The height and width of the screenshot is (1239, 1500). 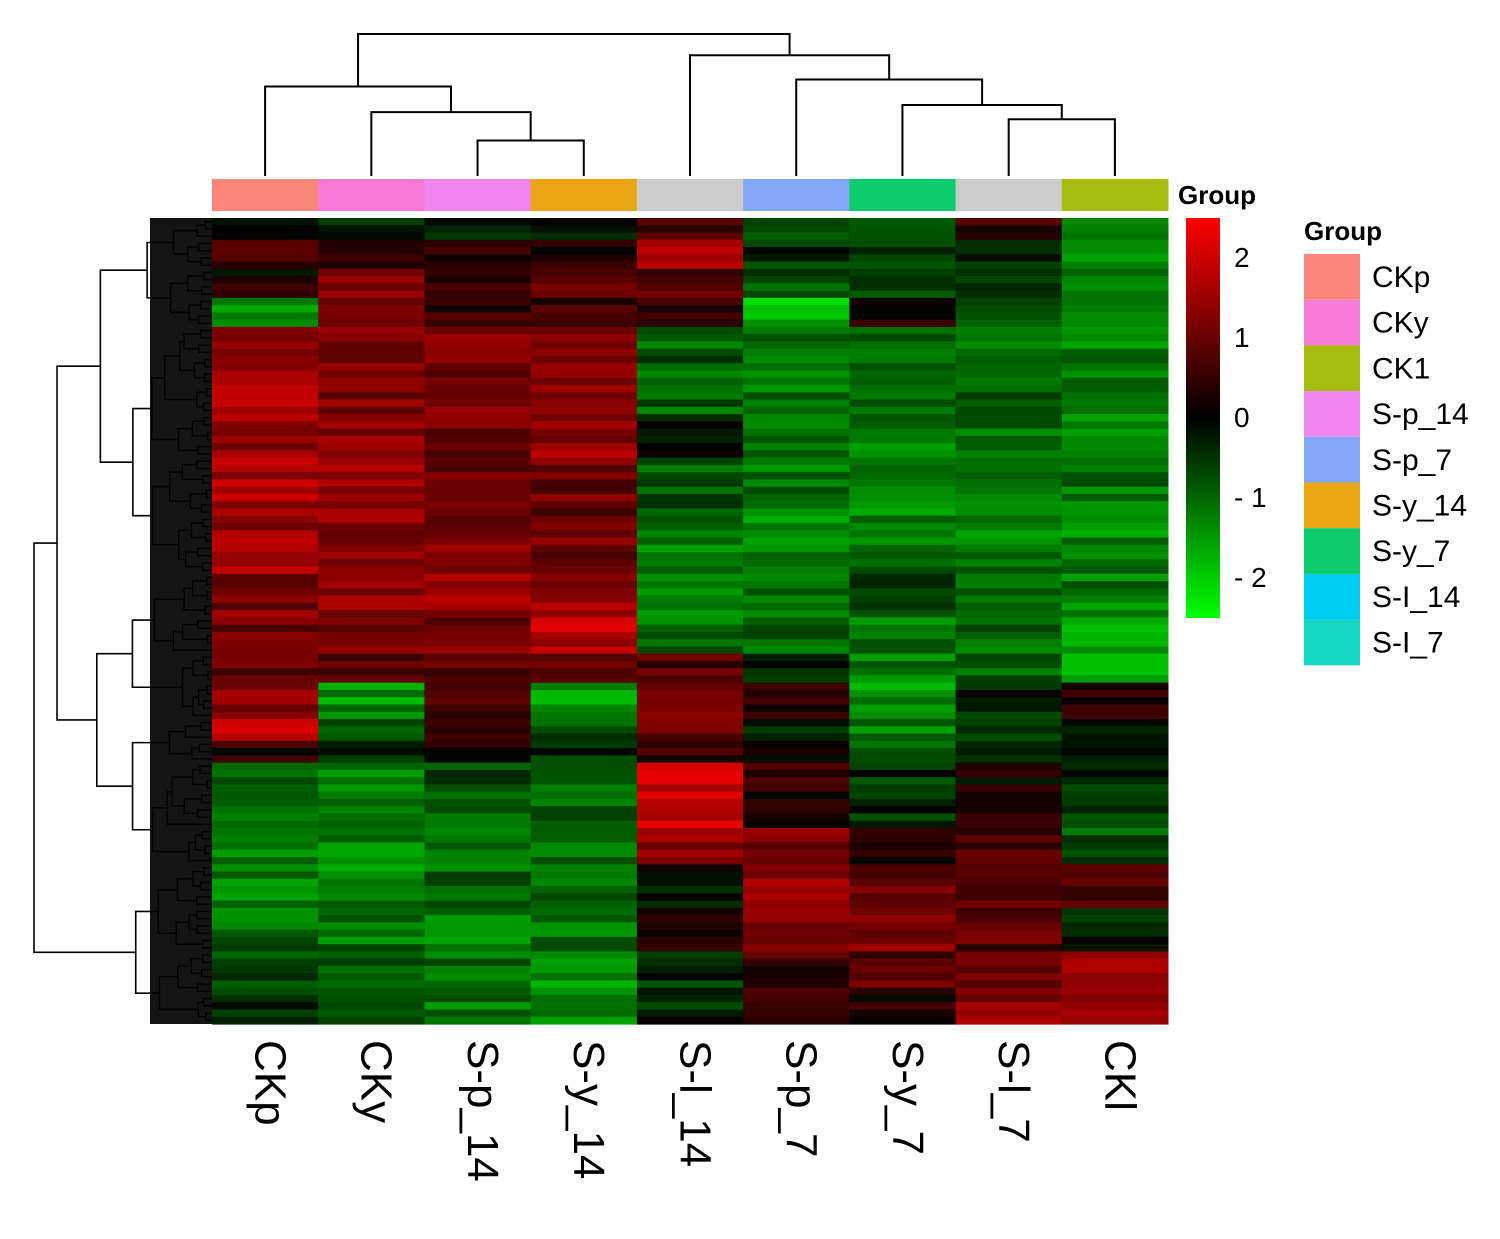 What do you see at coordinates (1217, 195) in the screenshot?
I see `annotation-track-label: Group` at bounding box center [1217, 195].